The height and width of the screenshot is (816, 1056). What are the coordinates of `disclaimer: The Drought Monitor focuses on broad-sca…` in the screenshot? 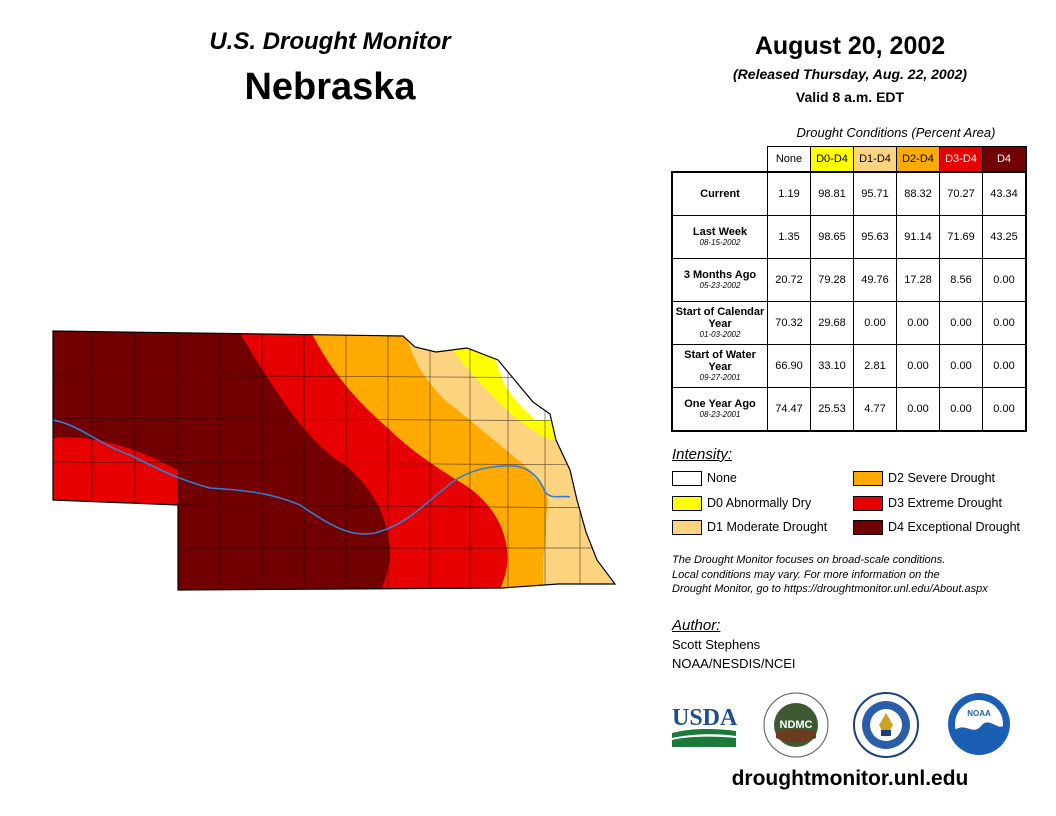 It's located at (862, 575).